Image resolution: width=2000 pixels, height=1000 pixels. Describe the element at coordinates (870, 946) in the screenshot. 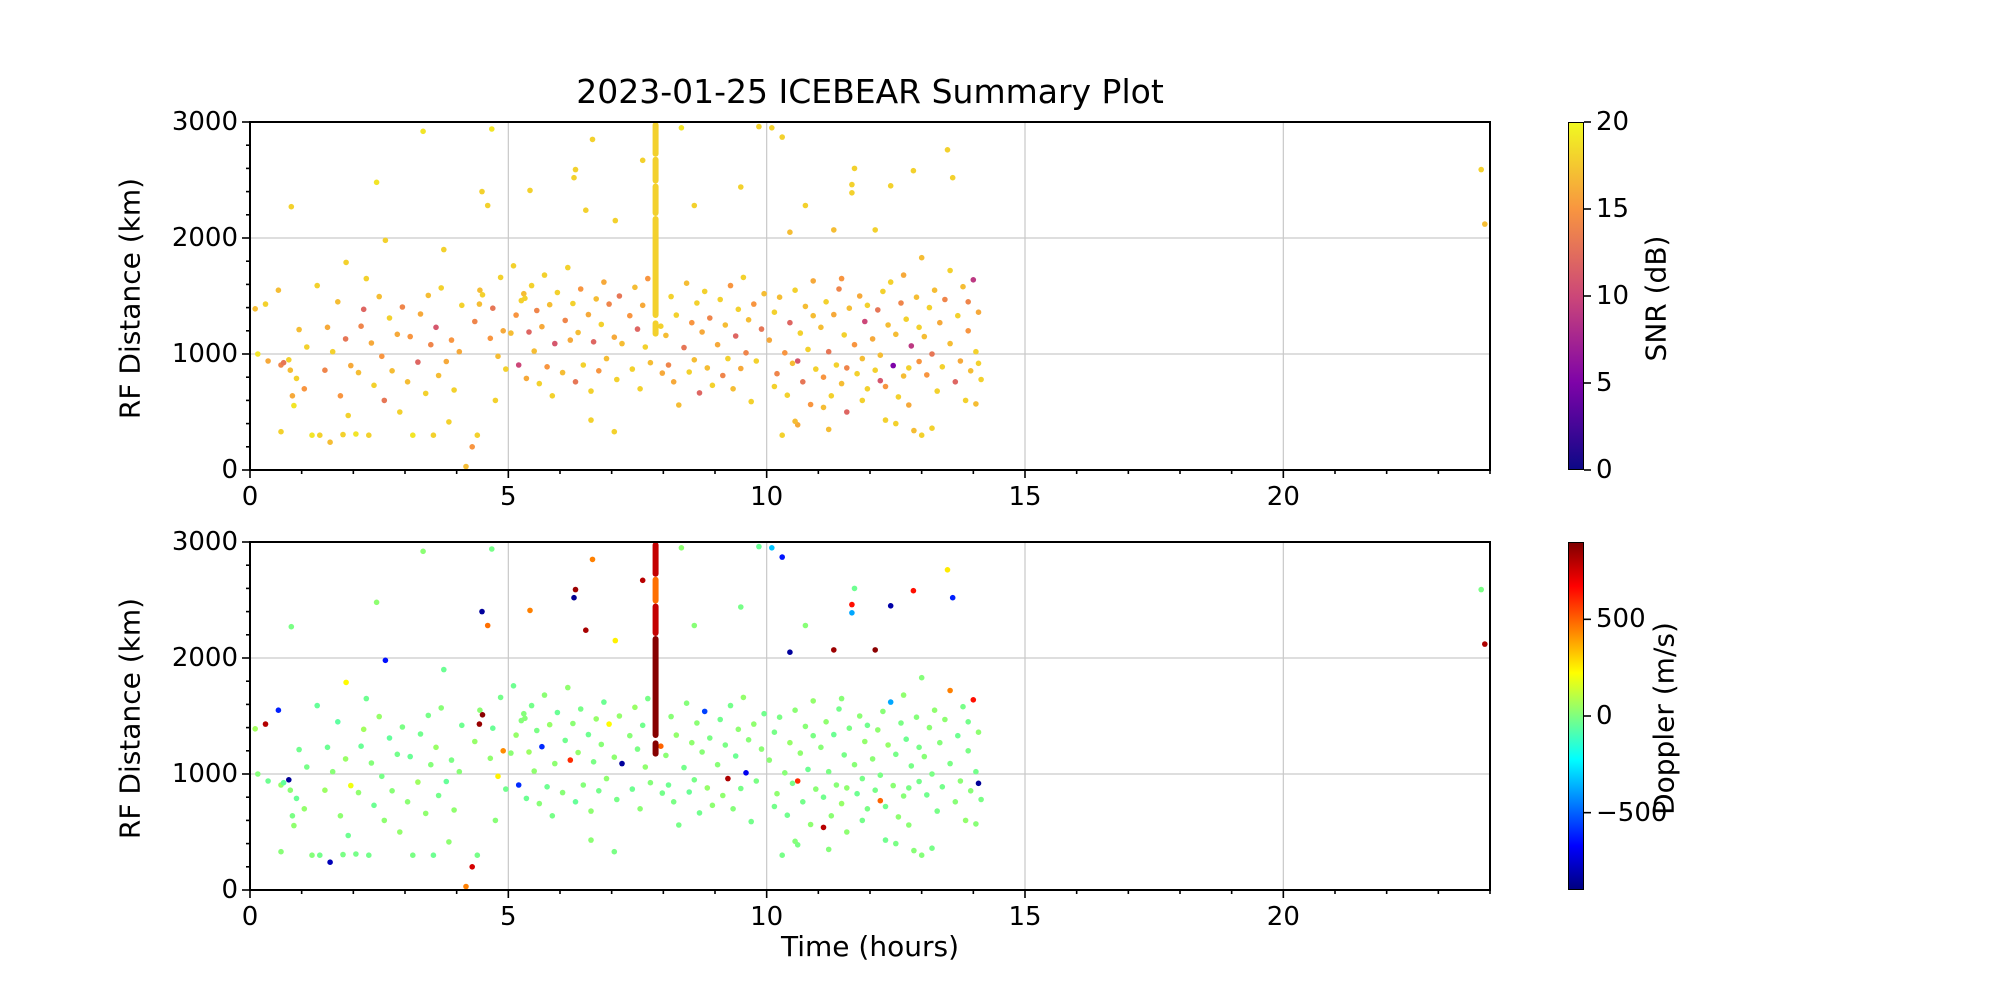

I see `x-axis-label: Time (hours)` at that location.